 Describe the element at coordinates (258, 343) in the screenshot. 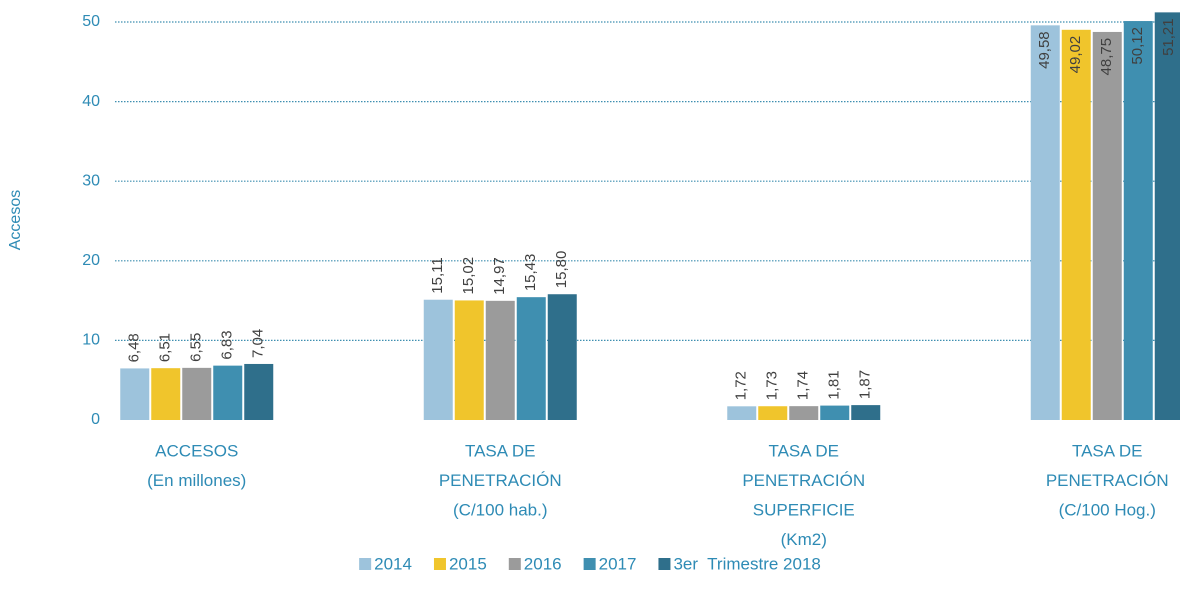

I see `value-label: 7,04` at that location.